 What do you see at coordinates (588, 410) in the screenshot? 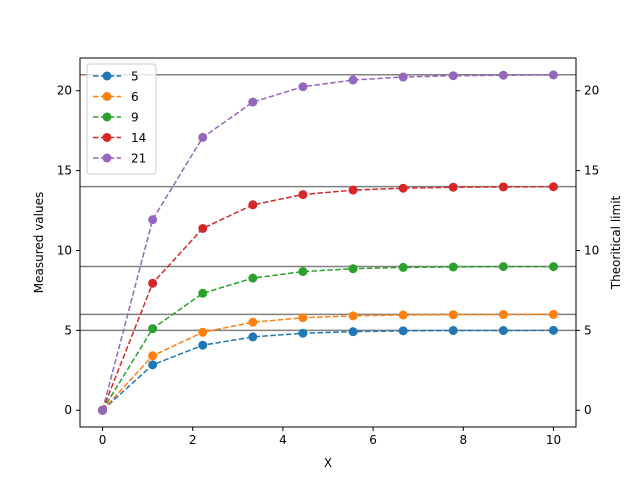
I see `y2-tick-label-0: 0` at bounding box center [588, 410].